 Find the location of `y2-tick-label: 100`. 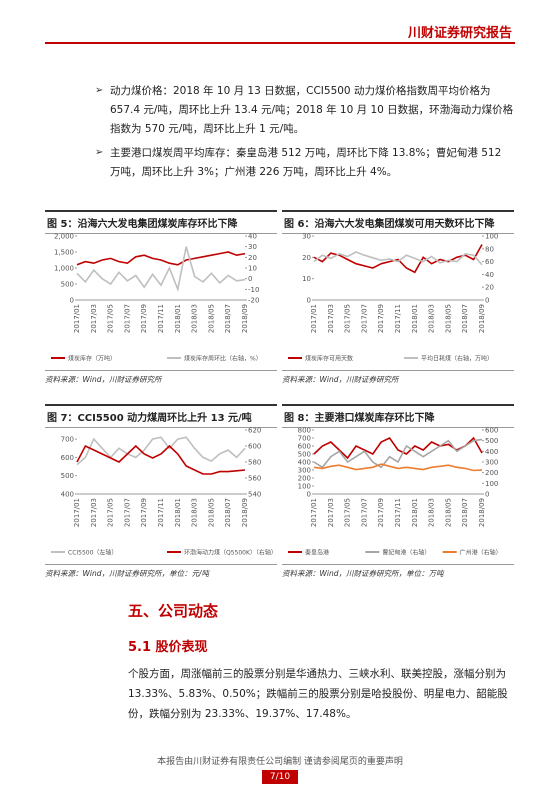

y2-tick-label: 100 is located at coordinates (491, 484).